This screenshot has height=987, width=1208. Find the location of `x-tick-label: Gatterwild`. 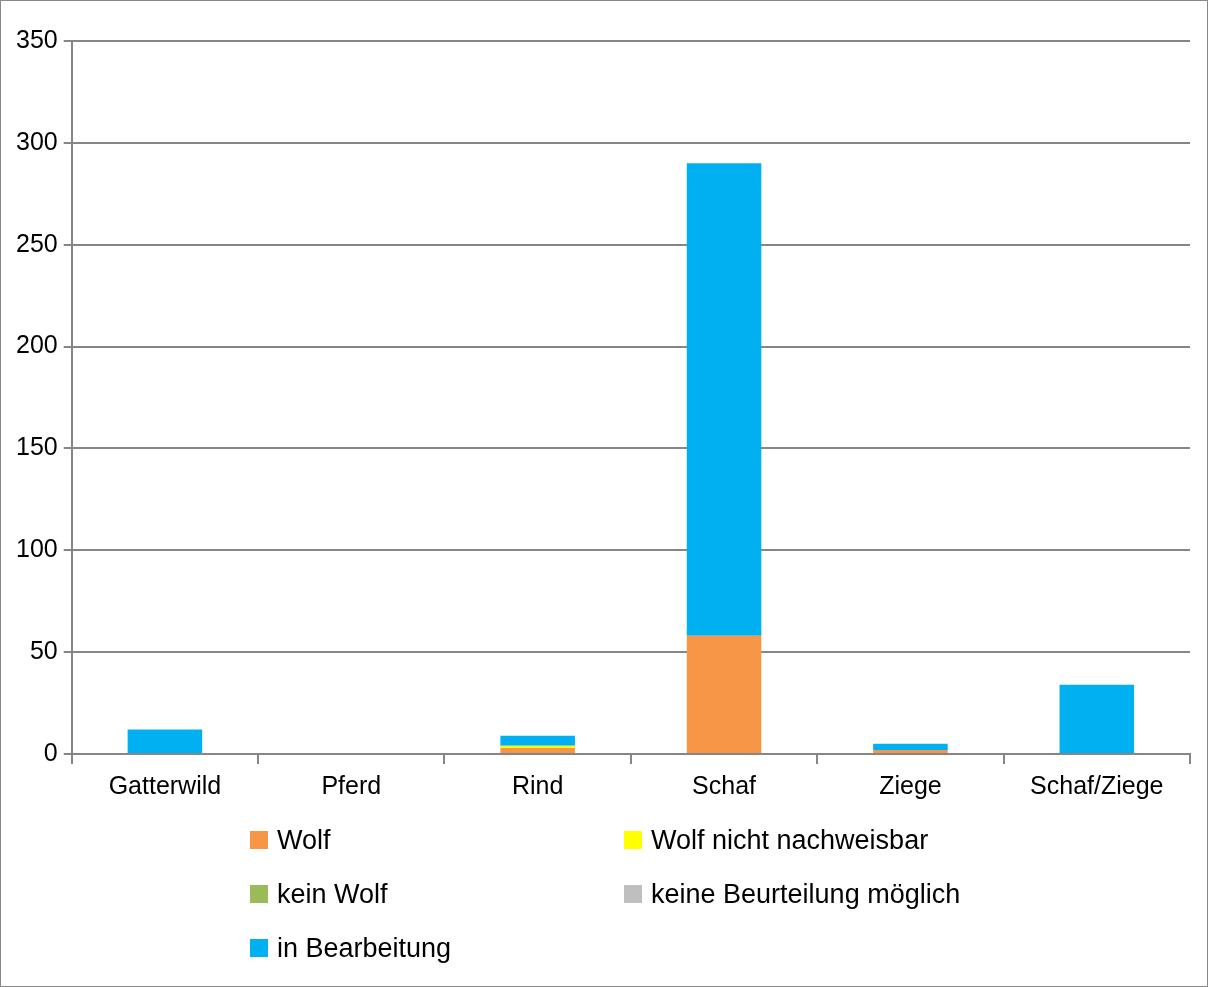

x-tick-label: Gatterwild is located at coordinates (165, 784).